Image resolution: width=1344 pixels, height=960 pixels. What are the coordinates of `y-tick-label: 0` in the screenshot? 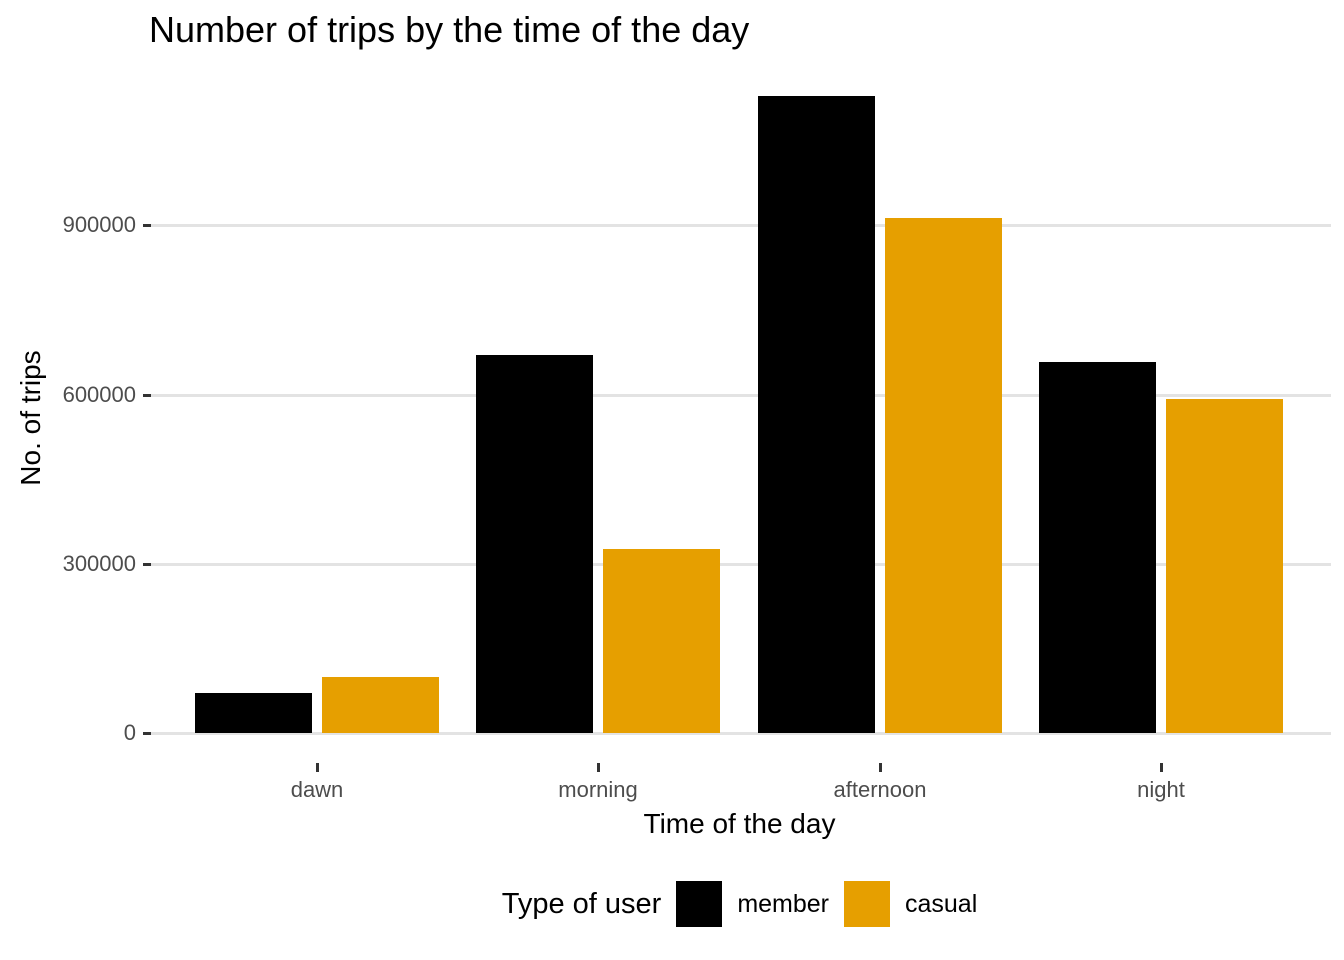 It's located at (129, 732).